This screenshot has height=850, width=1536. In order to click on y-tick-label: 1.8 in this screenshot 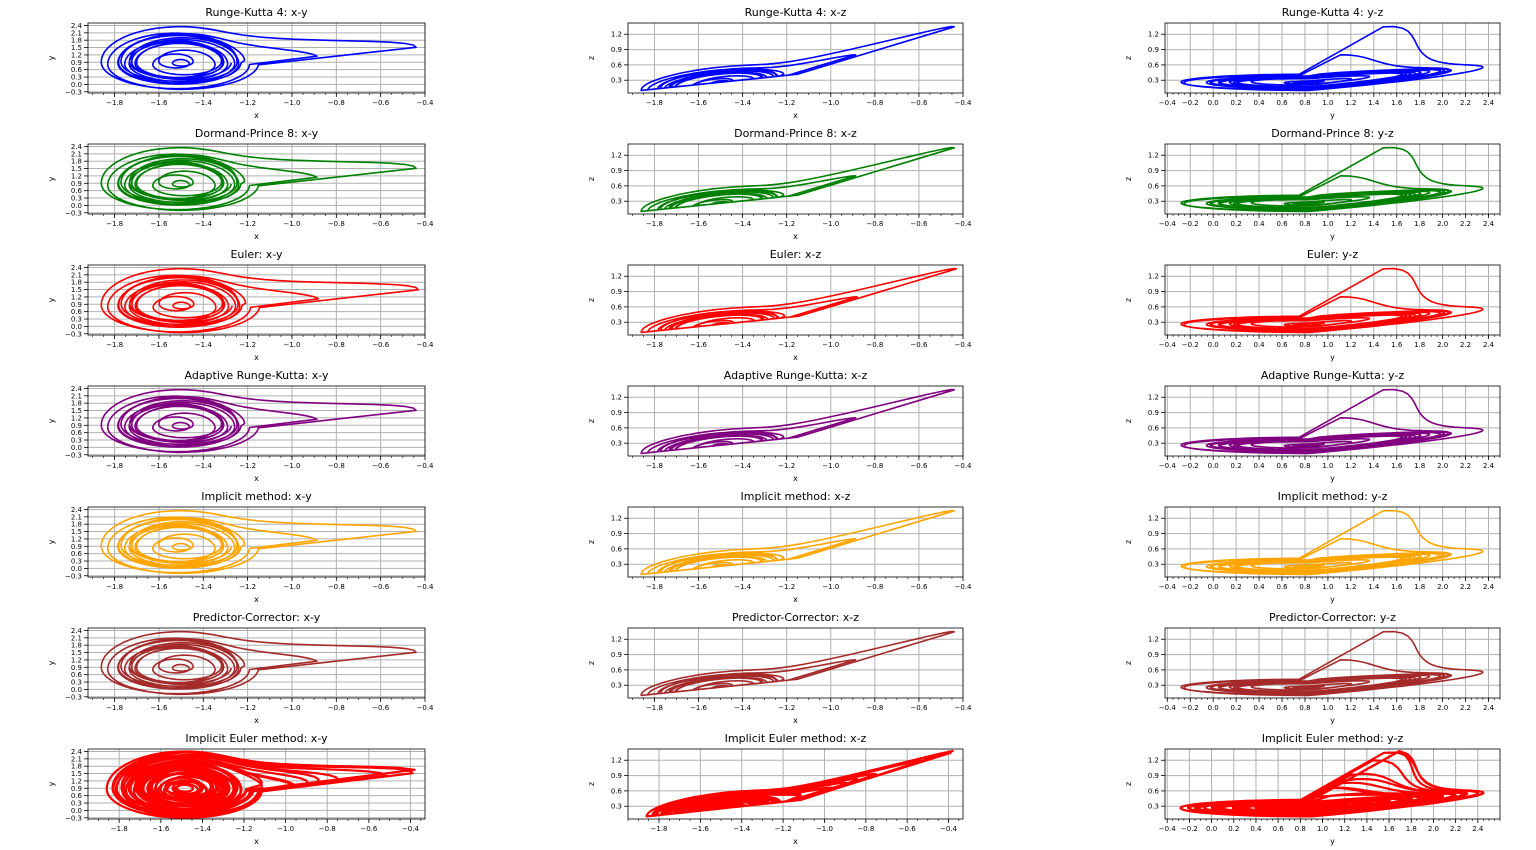, I will do `click(76, 162)`.